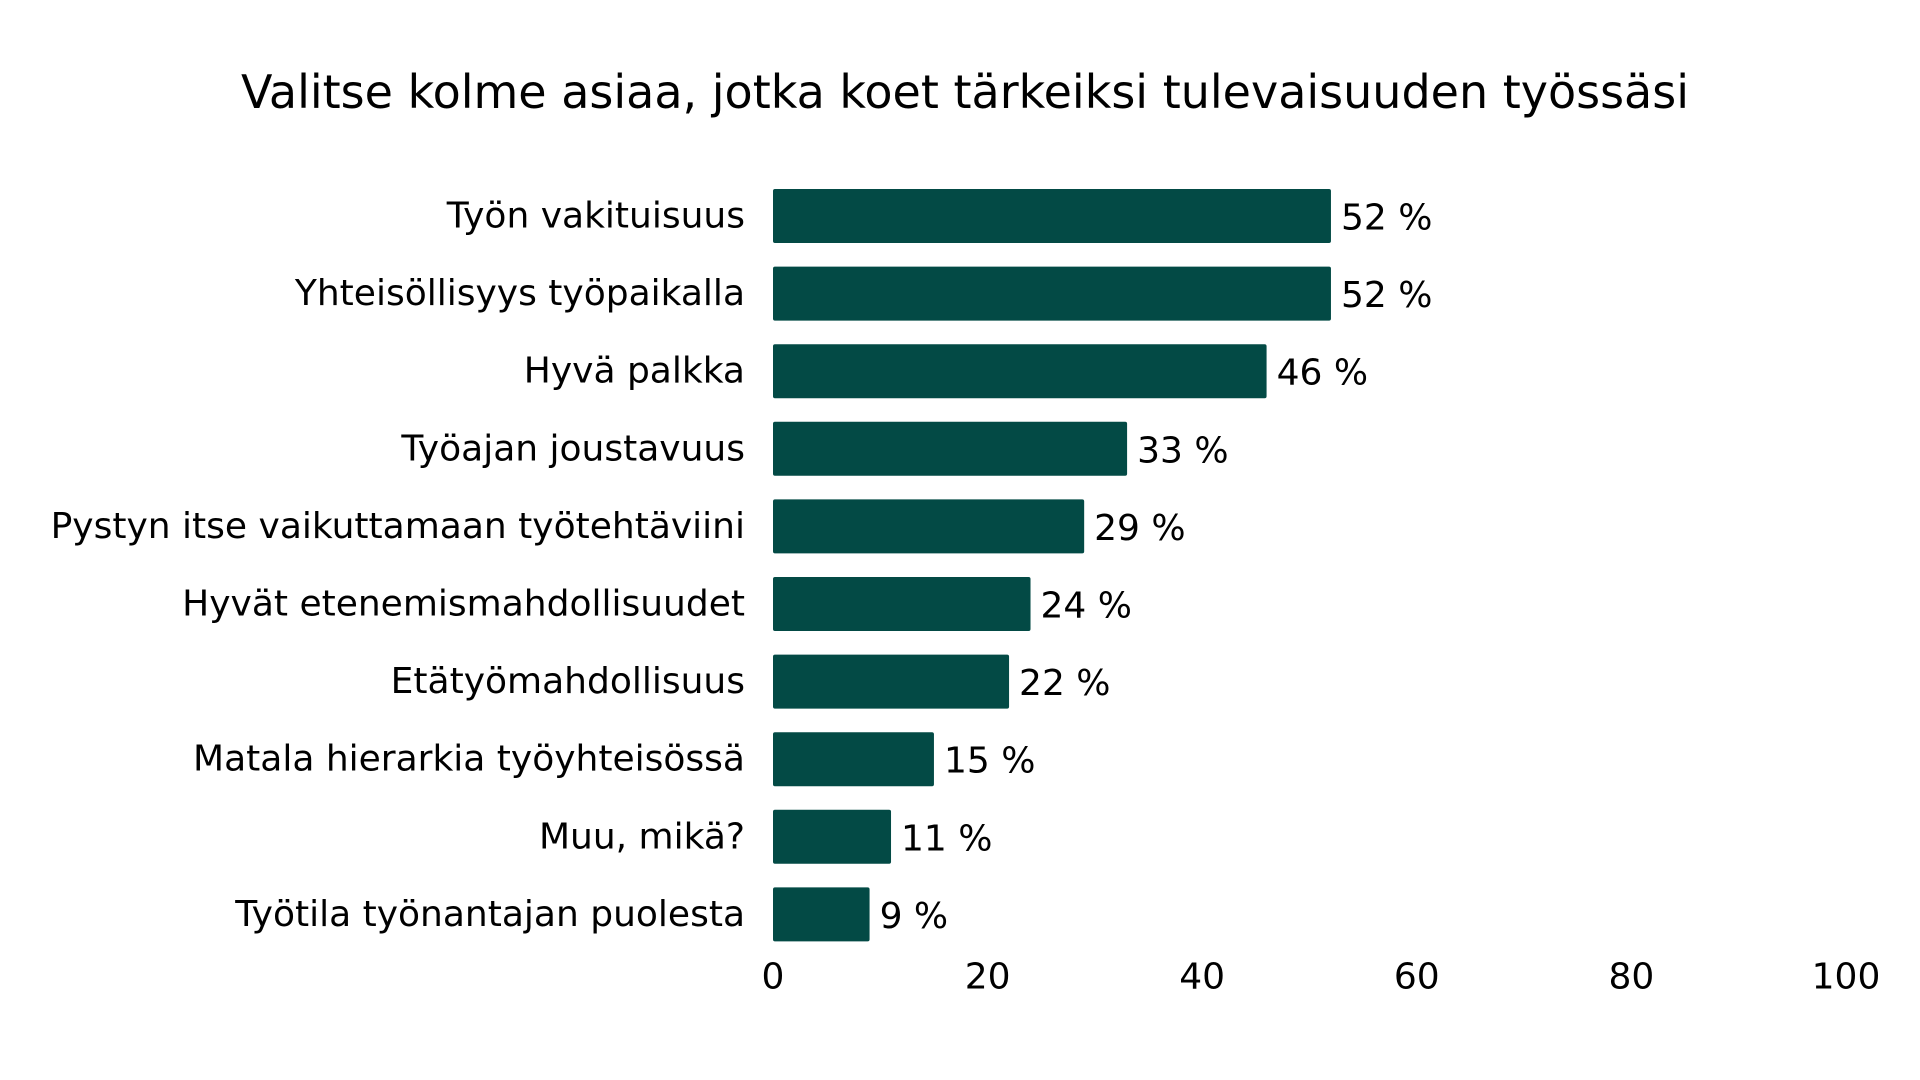 Image resolution: width=1920 pixels, height=1080 pixels. Describe the element at coordinates (1321, 977) in the screenshot. I see `x-axis-ticks: 0 20 40 60 80 100` at that location.